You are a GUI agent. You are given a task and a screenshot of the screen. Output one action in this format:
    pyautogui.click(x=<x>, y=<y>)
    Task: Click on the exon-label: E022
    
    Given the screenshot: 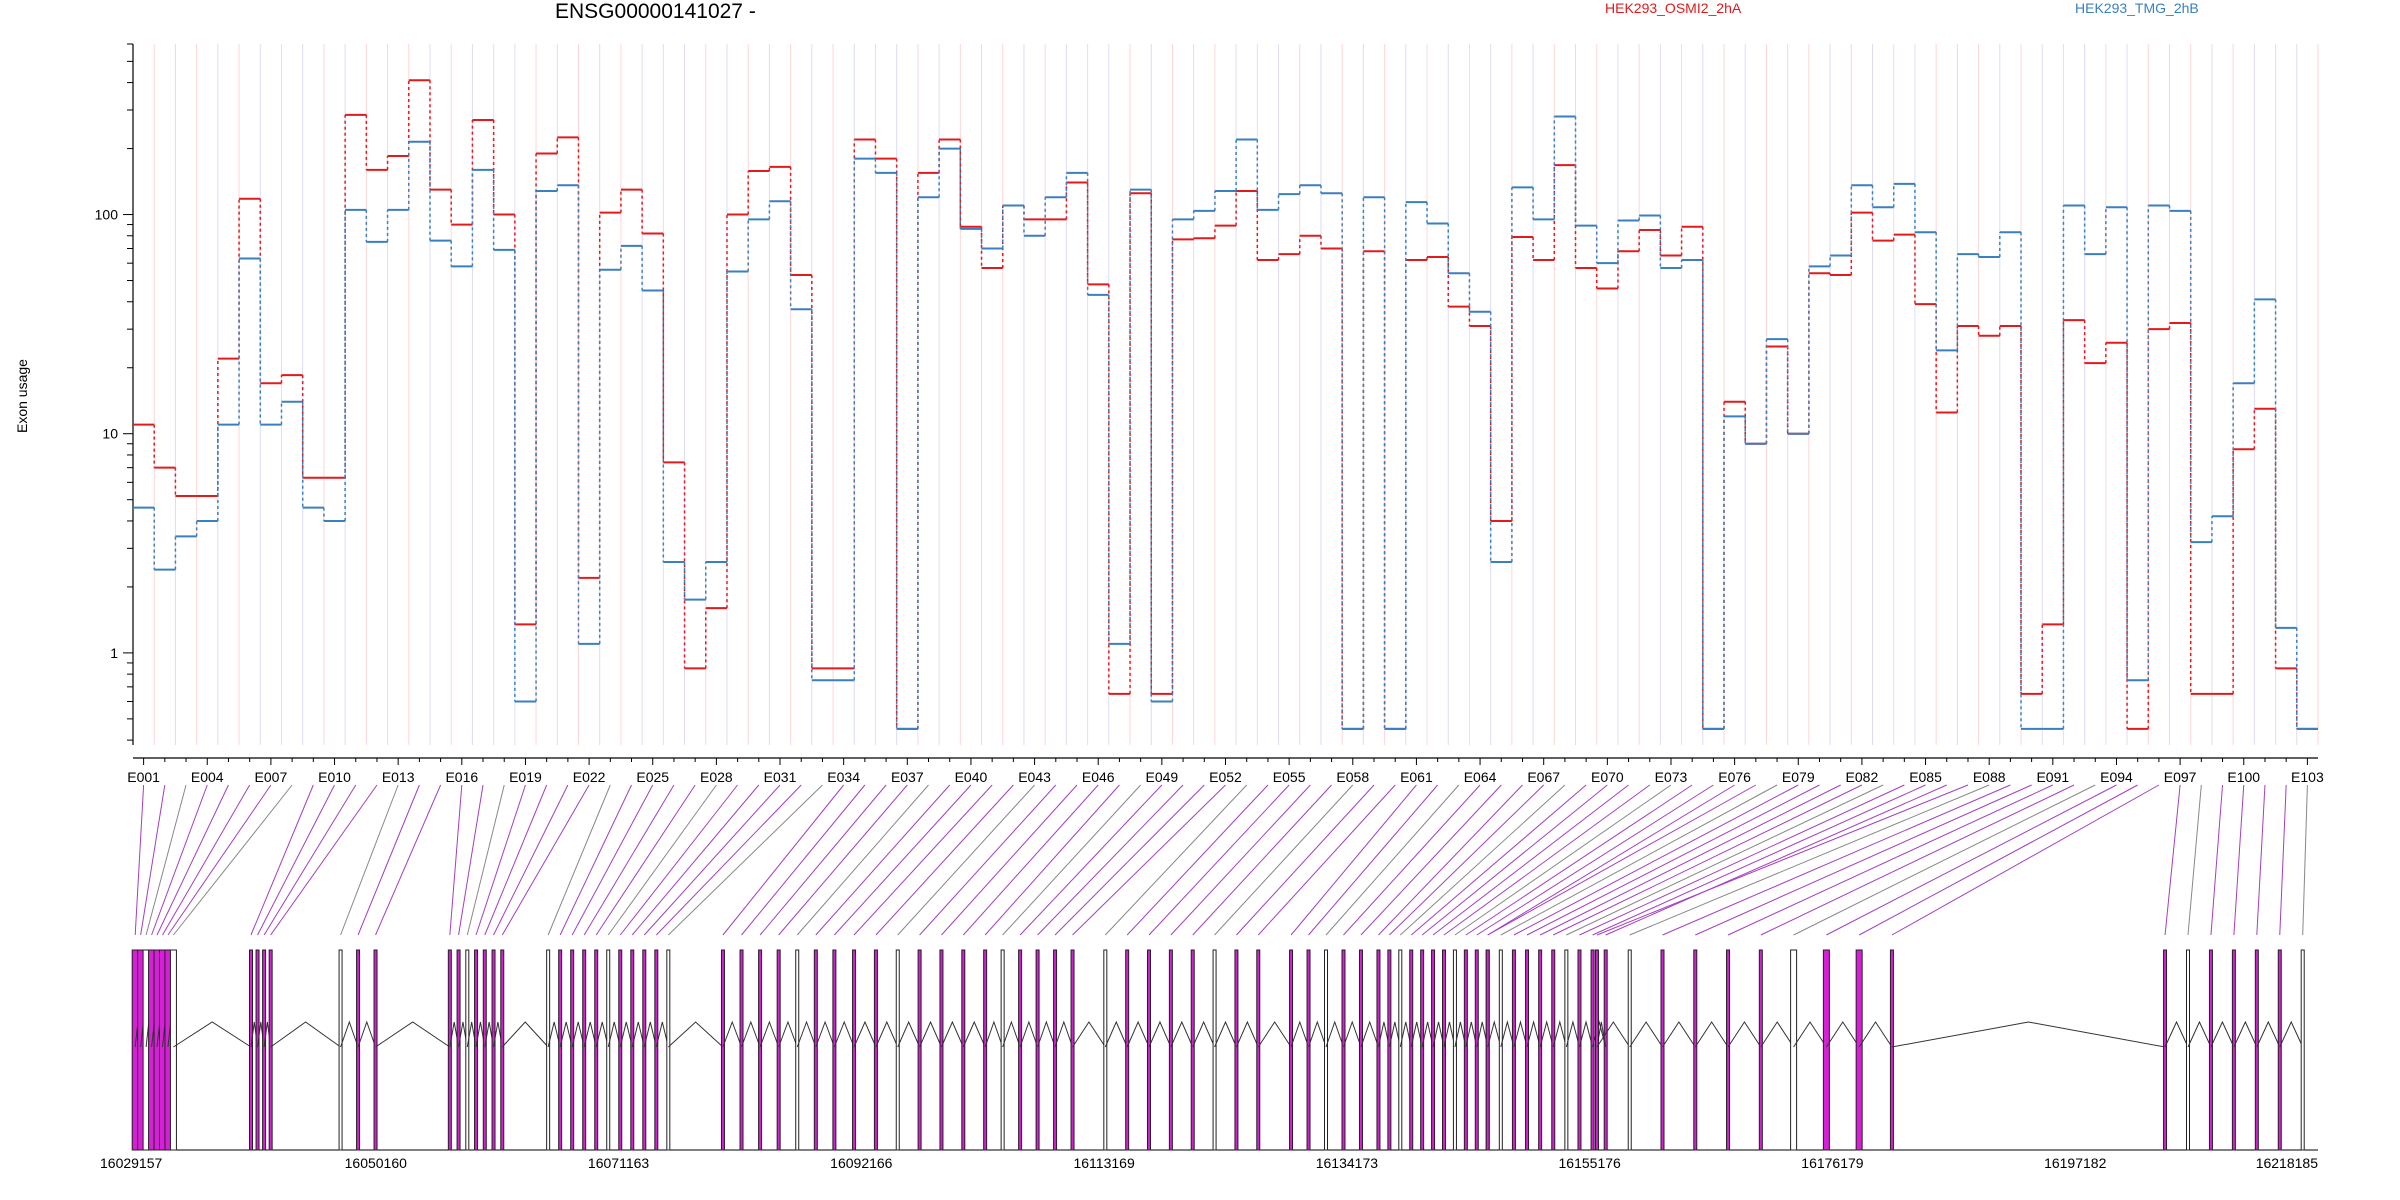 What is the action you would take?
    pyautogui.click(x=589, y=777)
    